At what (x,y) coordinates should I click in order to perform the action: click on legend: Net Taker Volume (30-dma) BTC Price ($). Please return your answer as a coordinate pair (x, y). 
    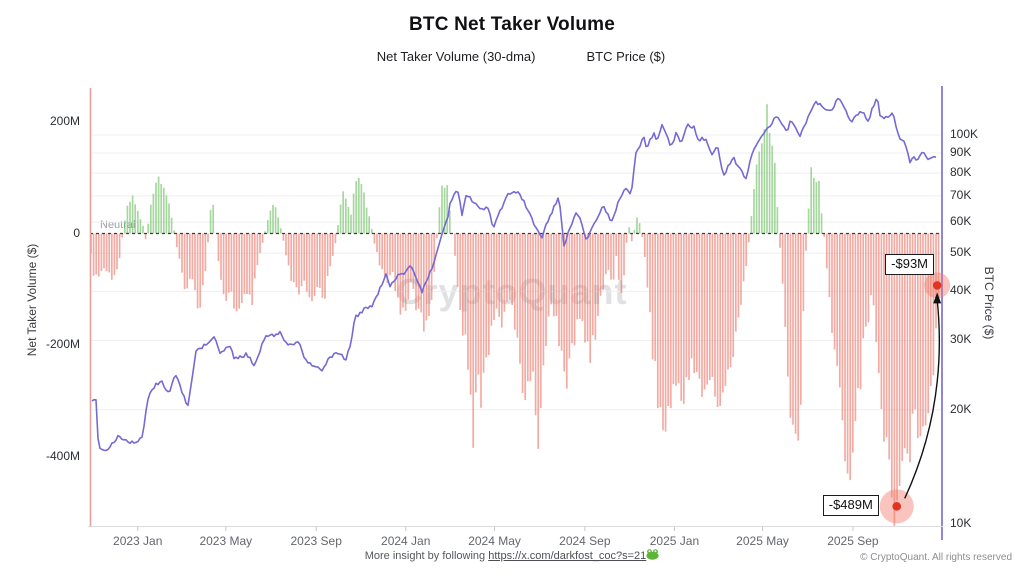
    Looking at the image, I should click on (512, 56).